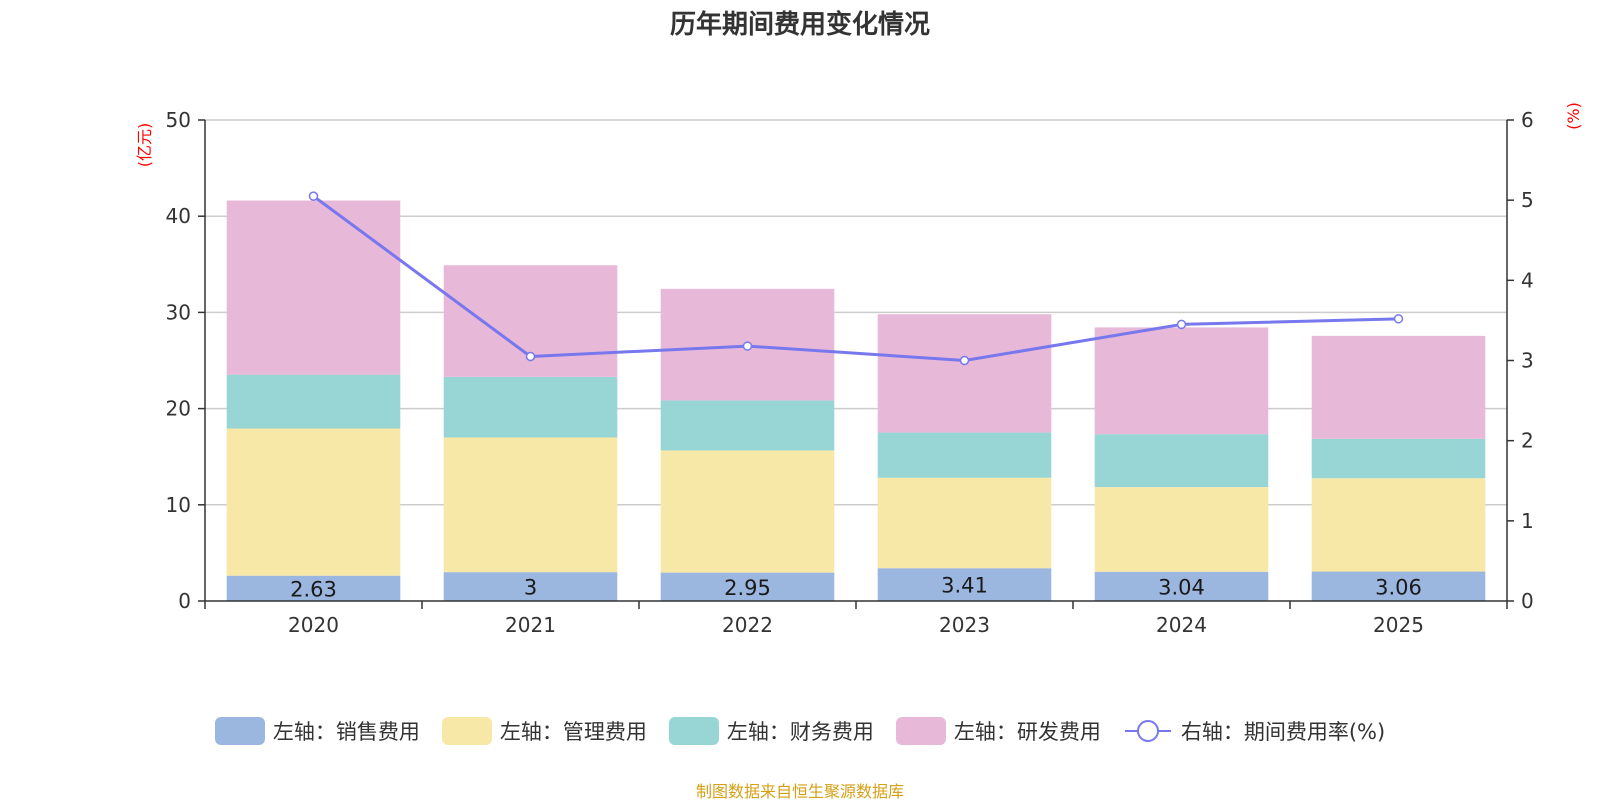 Image resolution: width=1600 pixels, height=802 pixels. Describe the element at coordinates (1283, 732) in the screenshot. I see `legend-label: 右轴：期间费用率(%)` at that location.